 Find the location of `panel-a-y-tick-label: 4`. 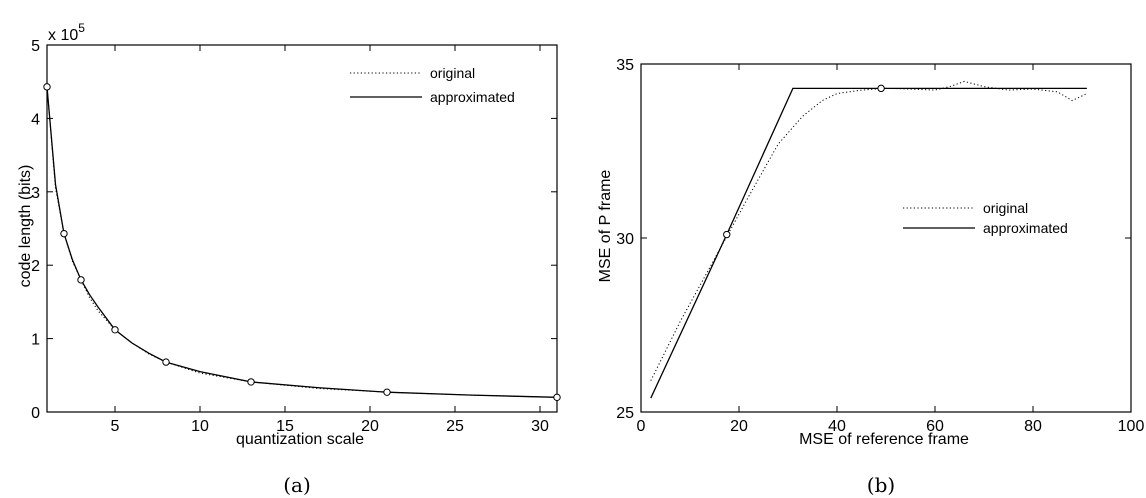

panel-a-y-tick-label: 4 is located at coordinates (35, 119).